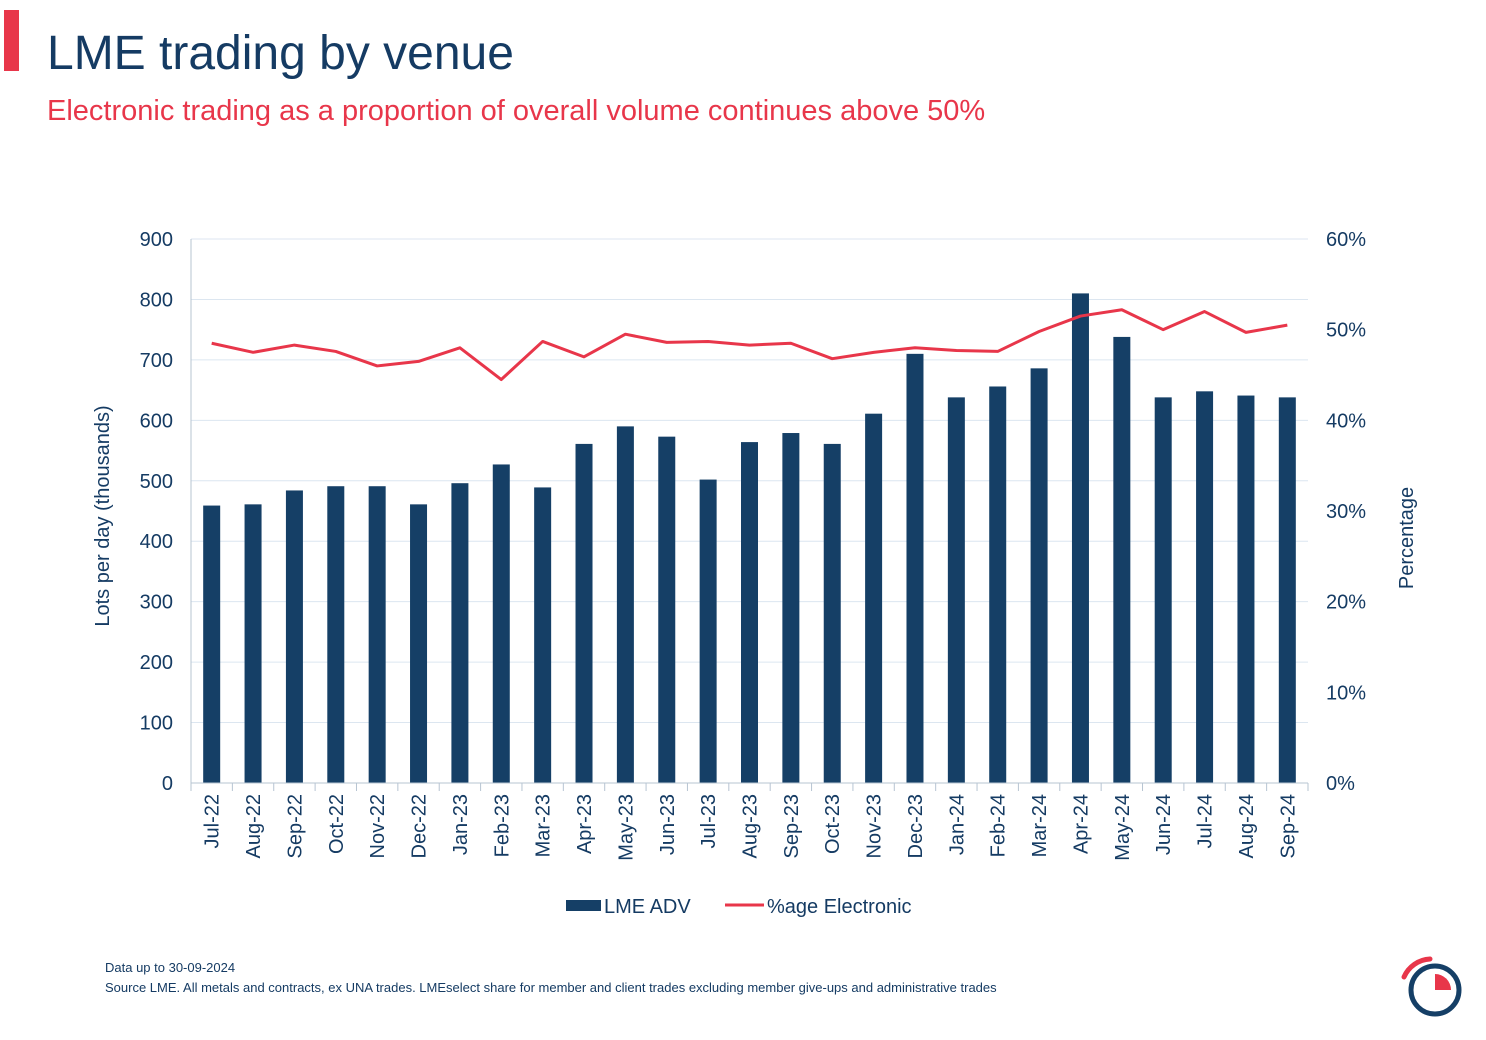 Image resolution: width=1486 pixels, height=1040 pixels. Describe the element at coordinates (647, 907) in the screenshot. I see `legend-bar-label: LME ADV` at that location.